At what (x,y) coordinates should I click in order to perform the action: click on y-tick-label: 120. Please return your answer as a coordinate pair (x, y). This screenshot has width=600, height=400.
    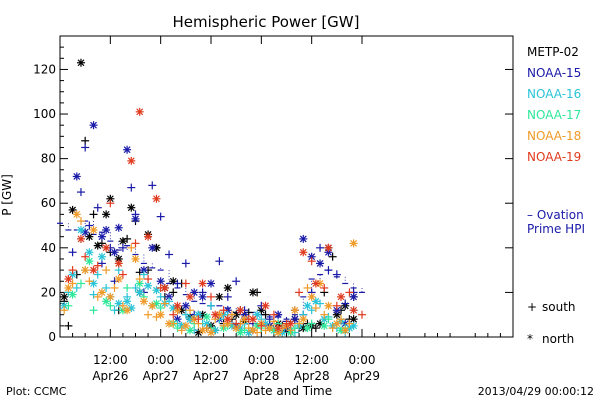
    Looking at the image, I should click on (44, 69).